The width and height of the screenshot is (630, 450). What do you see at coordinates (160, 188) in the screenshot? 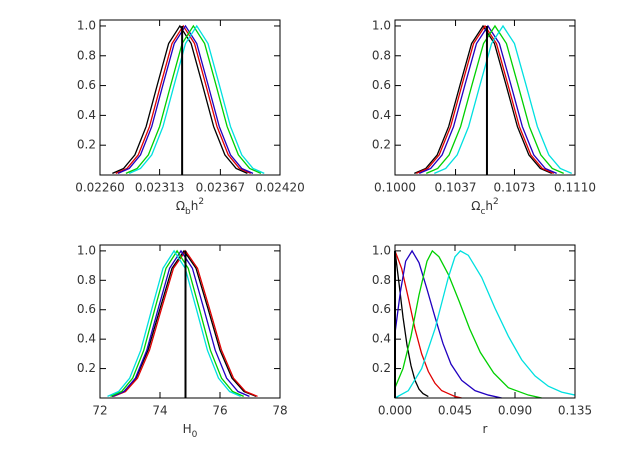
I see `x-tick-label: 0.02313` at bounding box center [160, 188].